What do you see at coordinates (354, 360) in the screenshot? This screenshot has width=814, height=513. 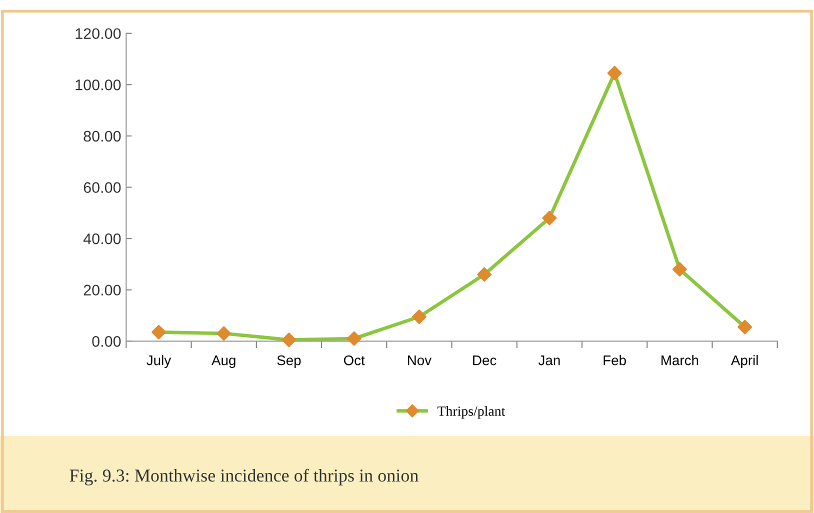 I see `x-tick-label: Oct` at bounding box center [354, 360].